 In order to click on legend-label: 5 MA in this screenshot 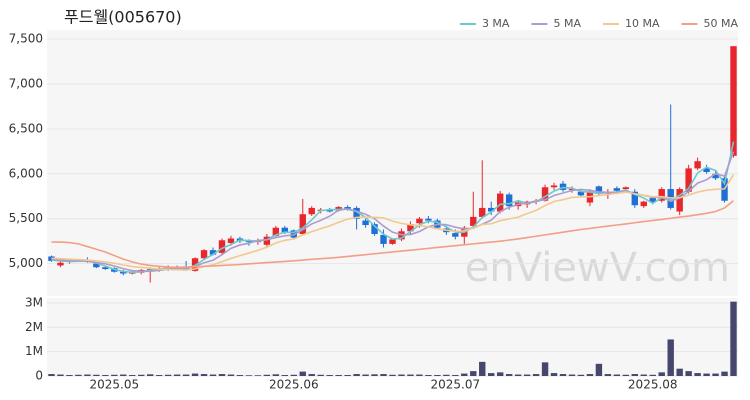, I will do `click(567, 23)`.